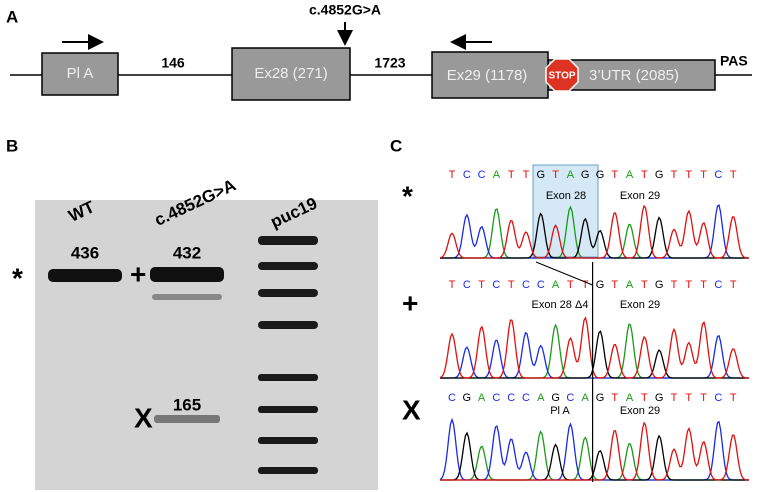 The width and height of the screenshot is (765, 492). Describe the element at coordinates (396, 145) in the screenshot. I see `panel-label: C` at that location.